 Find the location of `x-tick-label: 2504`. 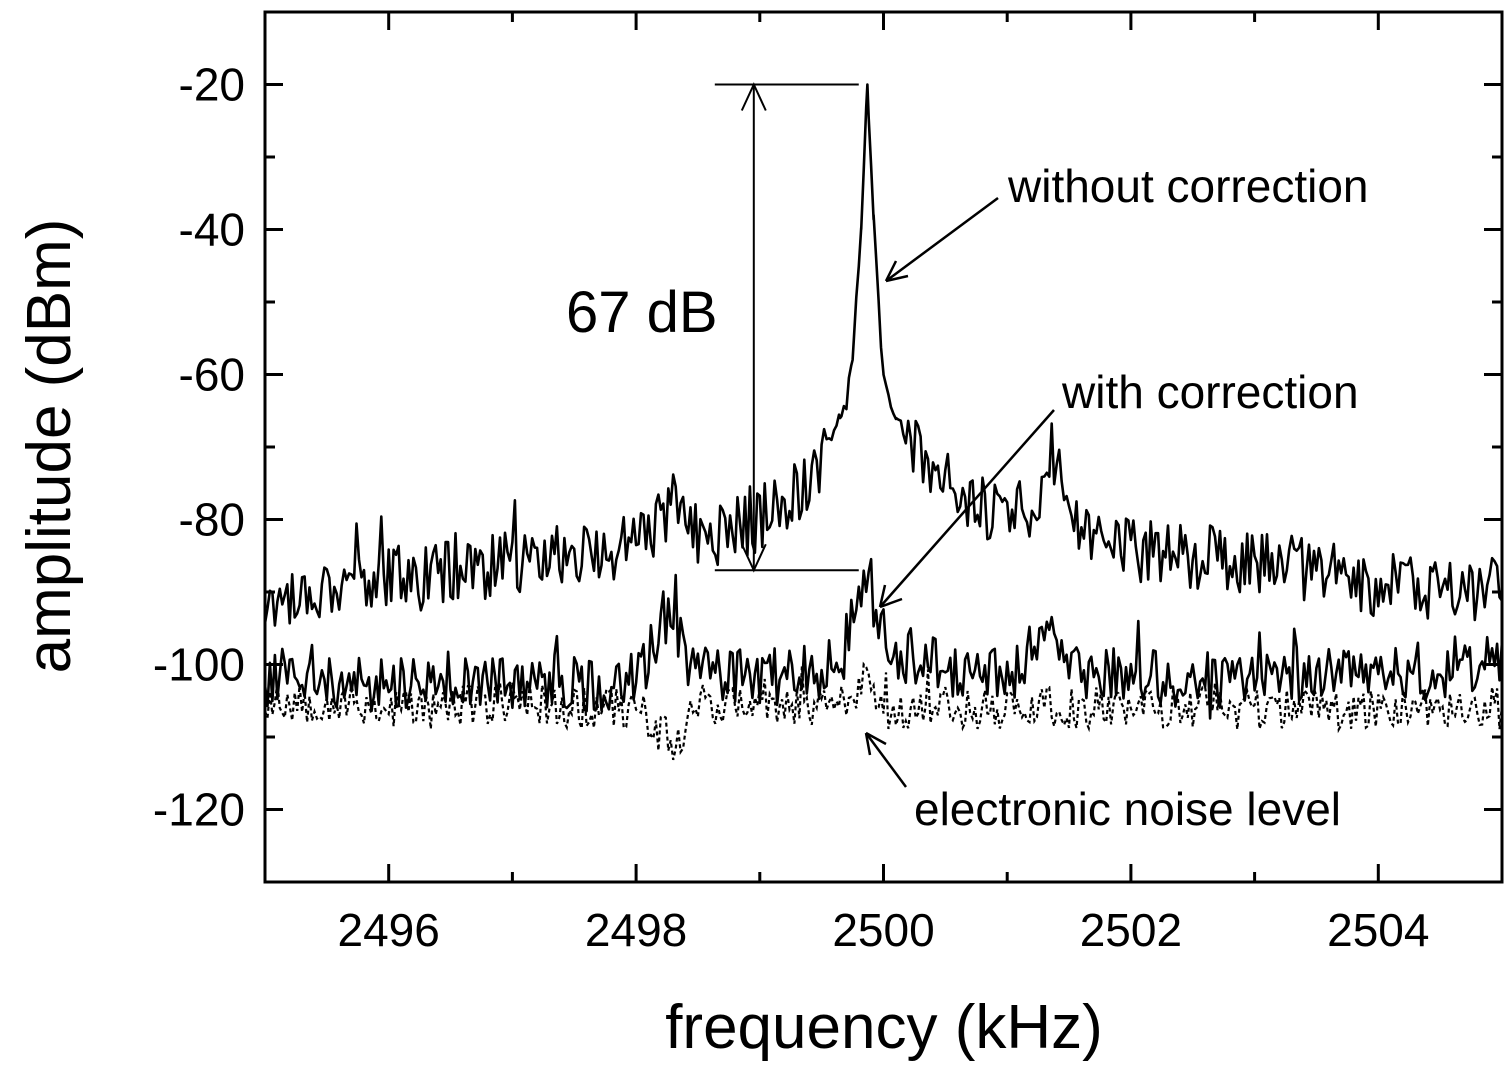

x-tick-label: 2504 is located at coordinates (1378, 930).